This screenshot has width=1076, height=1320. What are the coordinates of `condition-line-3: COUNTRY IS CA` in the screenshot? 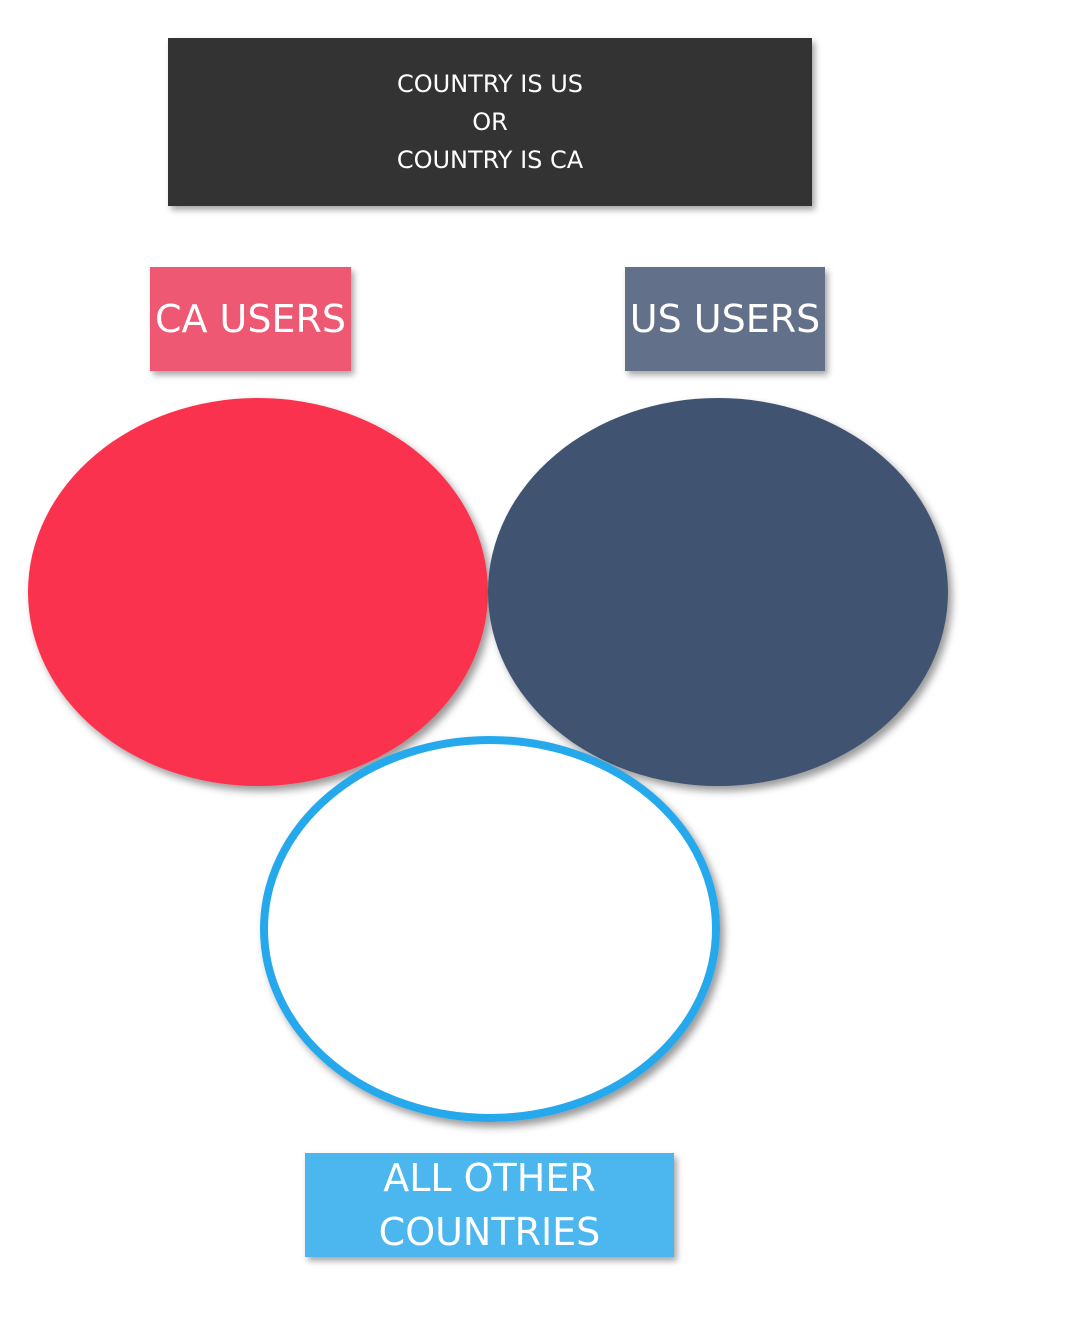 It's located at (490, 160).